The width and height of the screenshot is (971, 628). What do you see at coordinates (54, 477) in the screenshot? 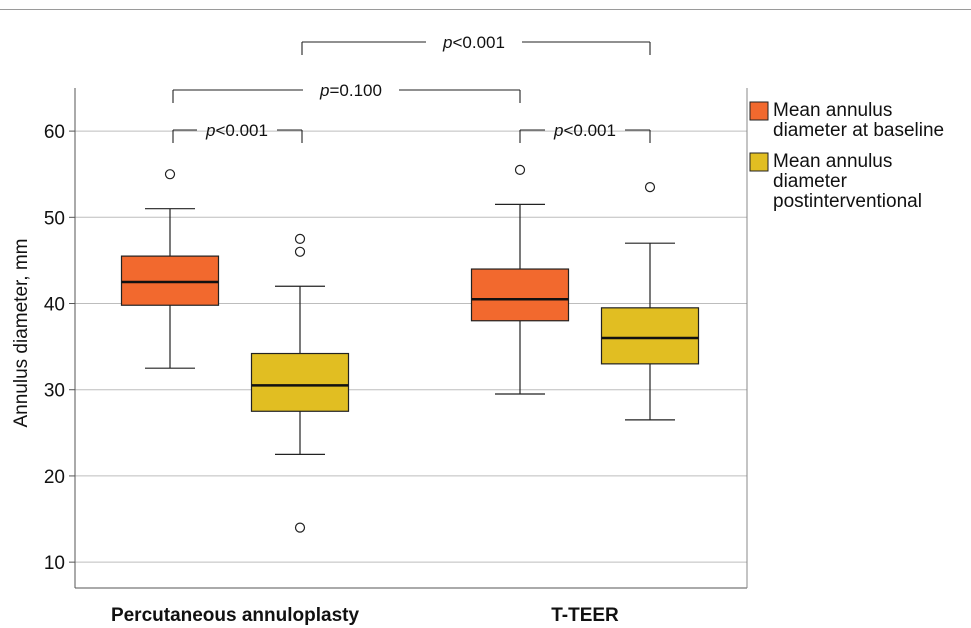
I see `y-tick-label-20: 20` at bounding box center [54, 477].